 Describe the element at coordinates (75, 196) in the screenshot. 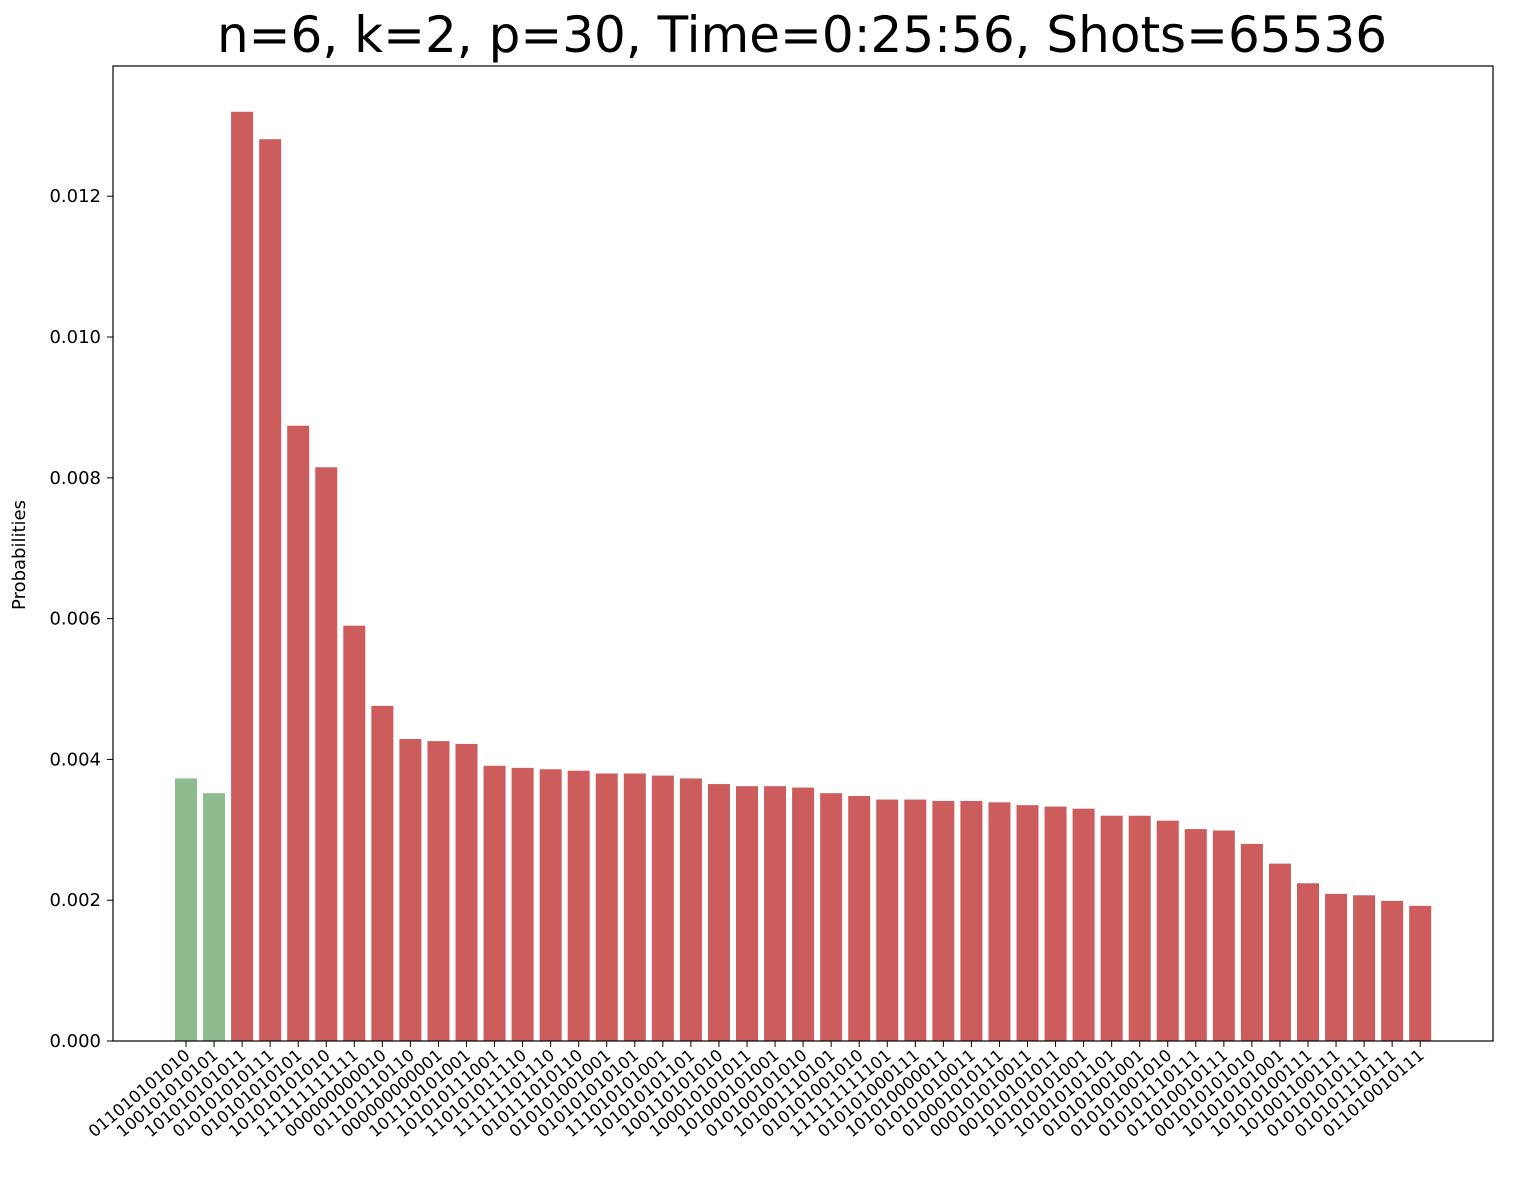

I see `y-tick-label-6: 0.012` at that location.